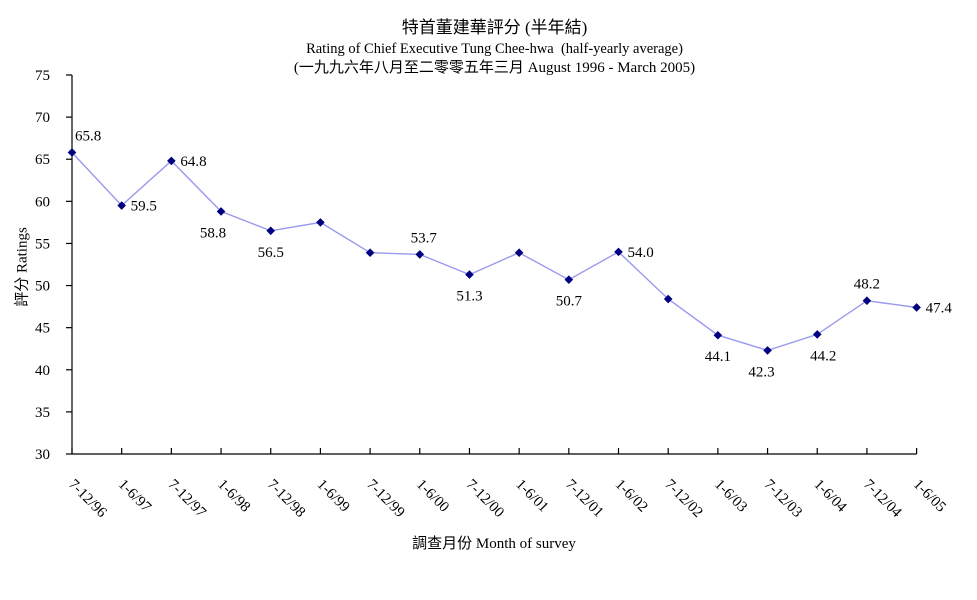 The image size is (977, 600). What do you see at coordinates (193, 162) in the screenshot?
I see `data-label: 64.8` at bounding box center [193, 162].